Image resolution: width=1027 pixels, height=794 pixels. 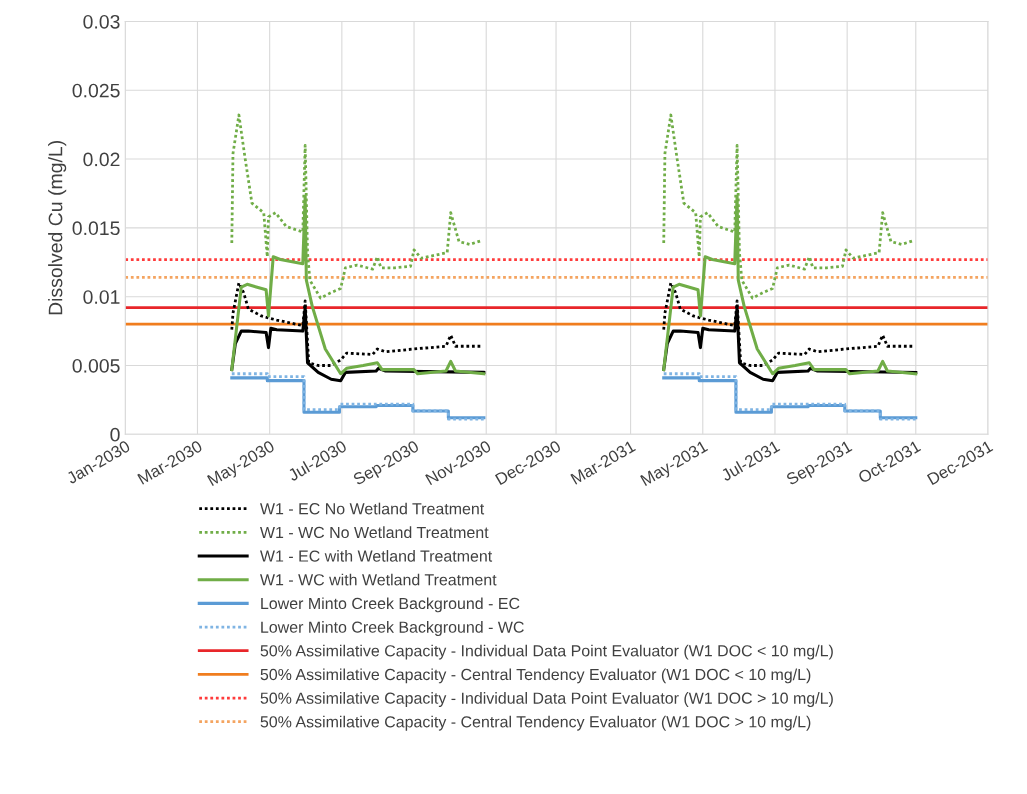 What do you see at coordinates (546, 699) in the screenshot?
I see `legend-label: 50% Assimilative Capacity - Individual Data Point Evaluator (W1 DOC > 10 mg/L)` at bounding box center [546, 699].